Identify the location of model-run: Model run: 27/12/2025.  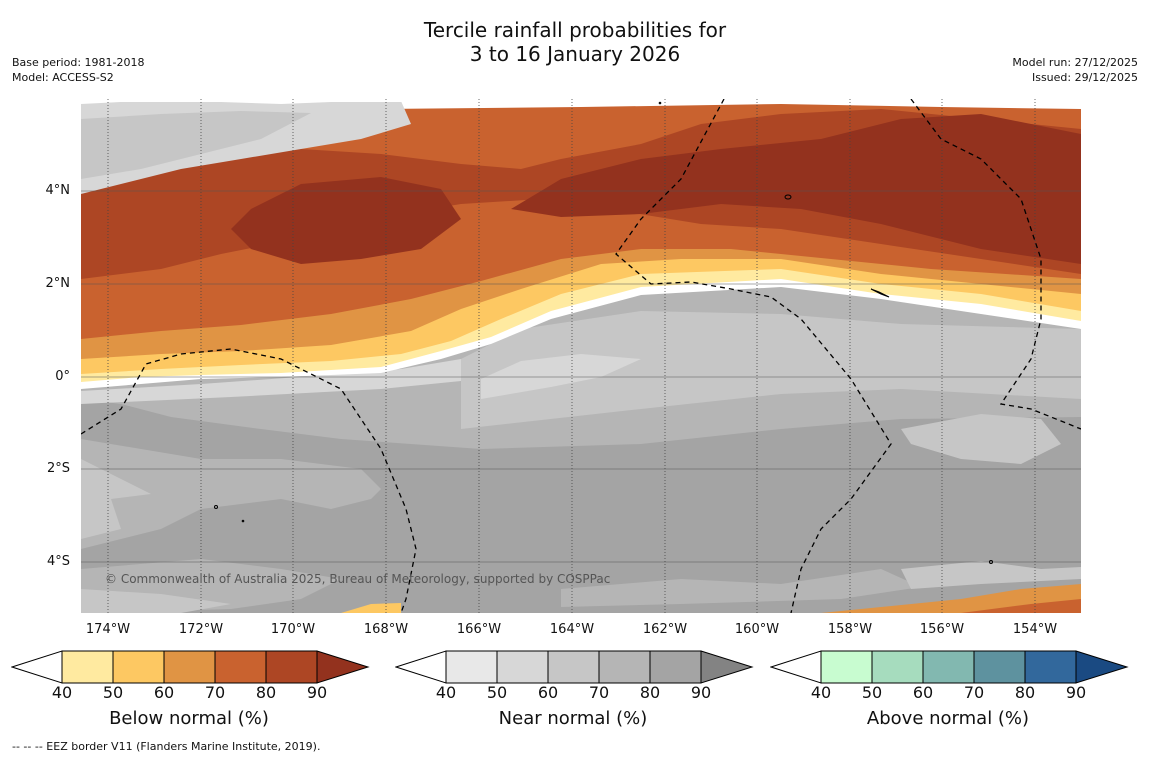
(1075, 62).